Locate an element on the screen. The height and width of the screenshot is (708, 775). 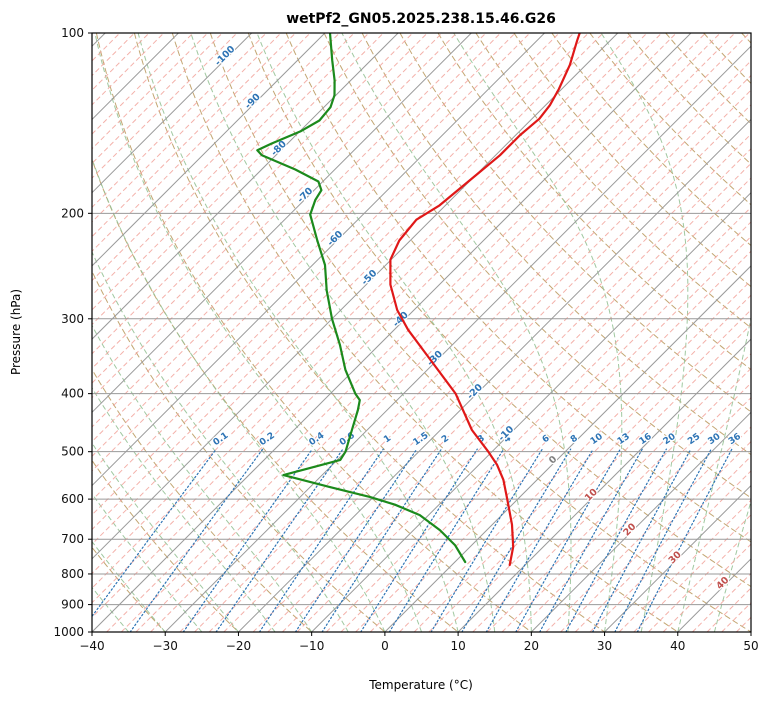
y-tick-label: 700 is located at coordinates (72, 539).